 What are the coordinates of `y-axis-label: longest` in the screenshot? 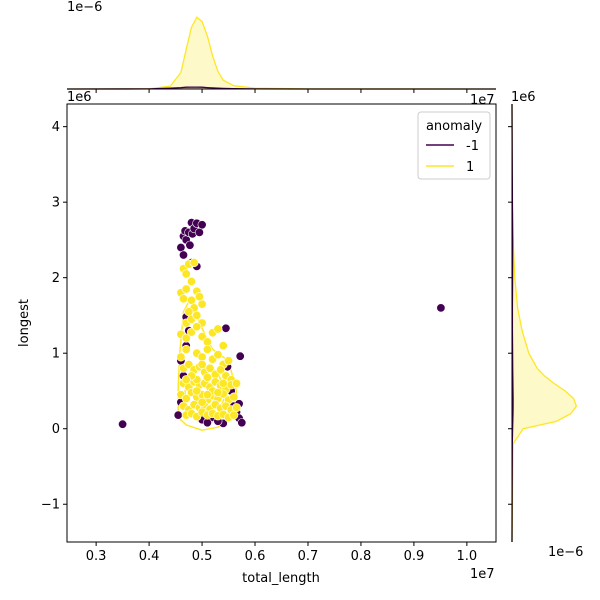 It's located at (24, 323).